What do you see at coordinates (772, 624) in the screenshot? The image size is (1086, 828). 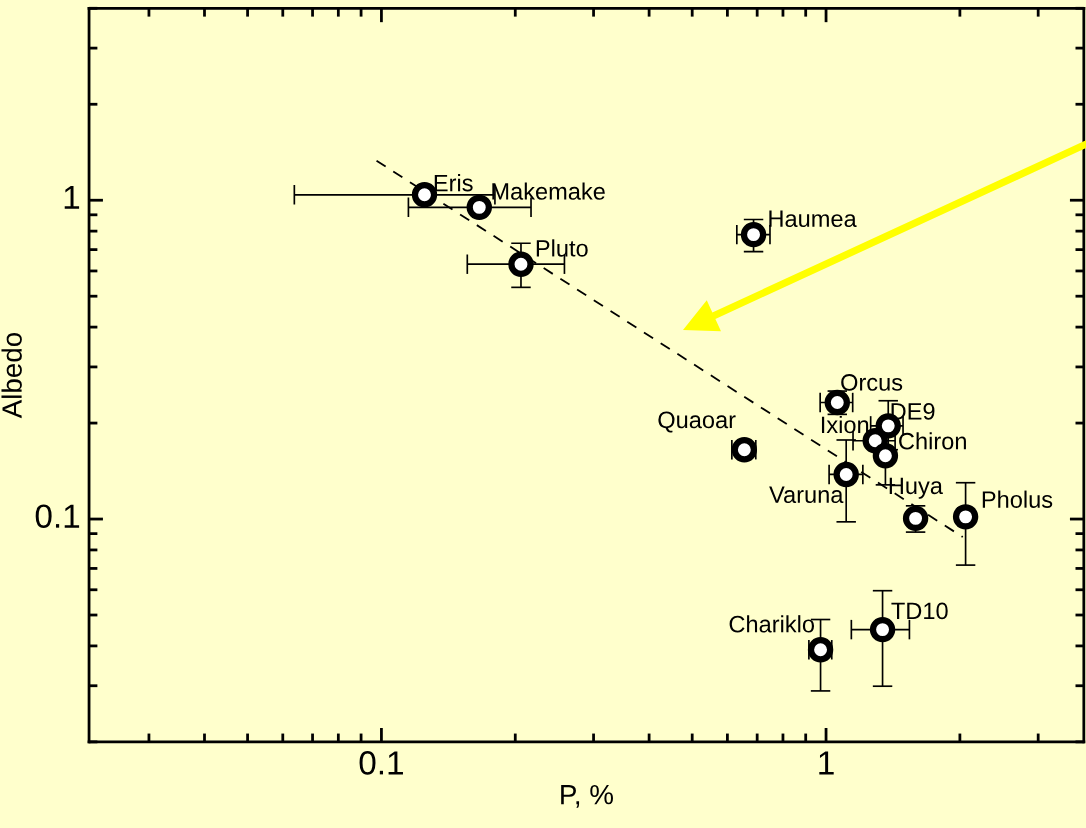 I see `annotation: Chariklo` at bounding box center [772, 624].